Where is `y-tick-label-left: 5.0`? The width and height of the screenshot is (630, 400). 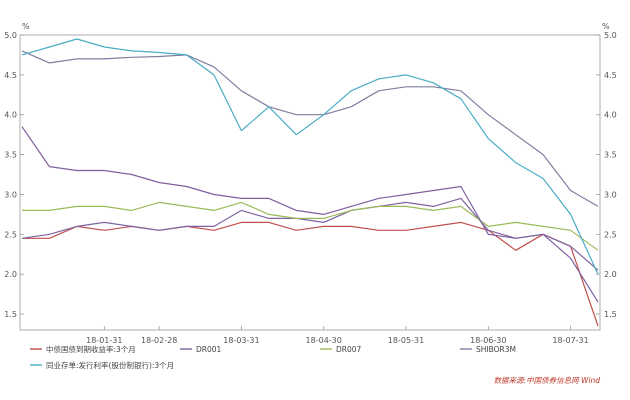 y-tick-label-left: 5.0 is located at coordinates (10, 35).